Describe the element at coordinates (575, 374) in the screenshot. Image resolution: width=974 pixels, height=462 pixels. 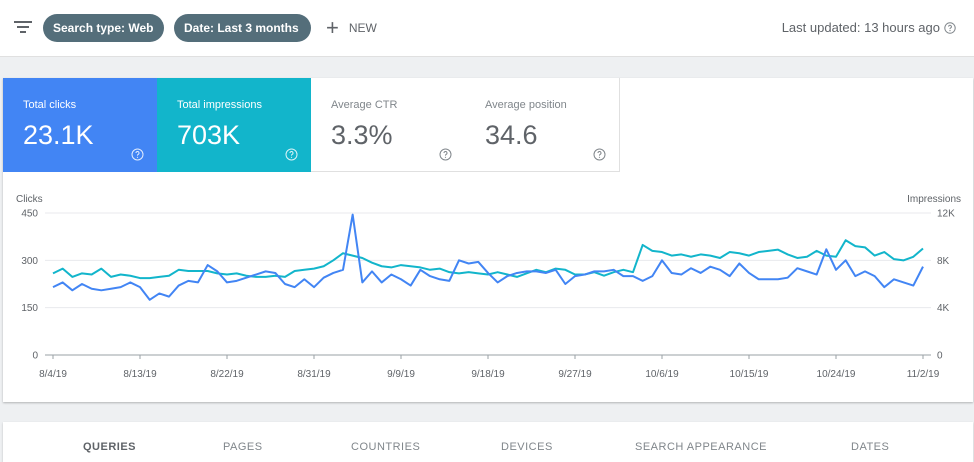
I see `x-tick-label: 9/27/19` at that location.